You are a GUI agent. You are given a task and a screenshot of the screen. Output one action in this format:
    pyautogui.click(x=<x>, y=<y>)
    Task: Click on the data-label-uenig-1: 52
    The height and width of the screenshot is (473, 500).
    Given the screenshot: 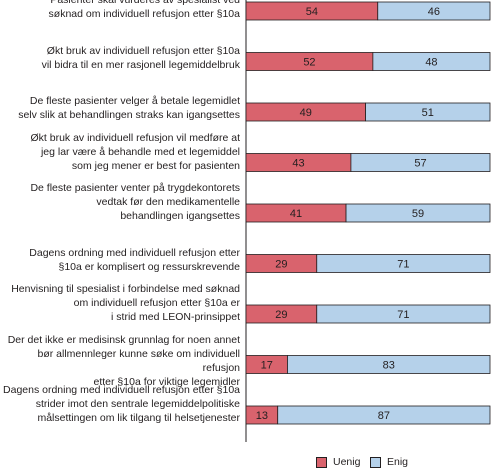 What is the action you would take?
    pyautogui.click(x=309, y=63)
    